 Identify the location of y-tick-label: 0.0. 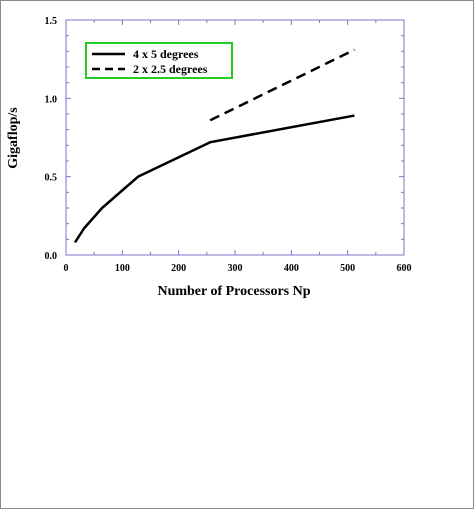
(51, 256).